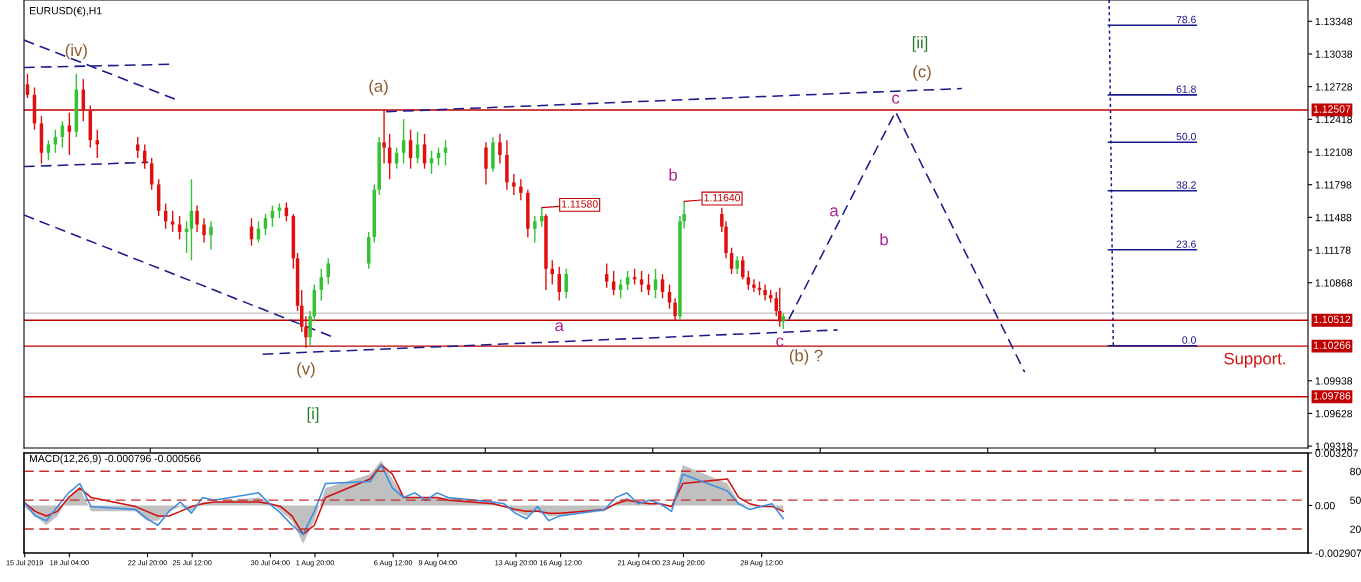  What do you see at coordinates (1334, 152) in the screenshot?
I see `y-tick-label: 1.12108` at bounding box center [1334, 152].